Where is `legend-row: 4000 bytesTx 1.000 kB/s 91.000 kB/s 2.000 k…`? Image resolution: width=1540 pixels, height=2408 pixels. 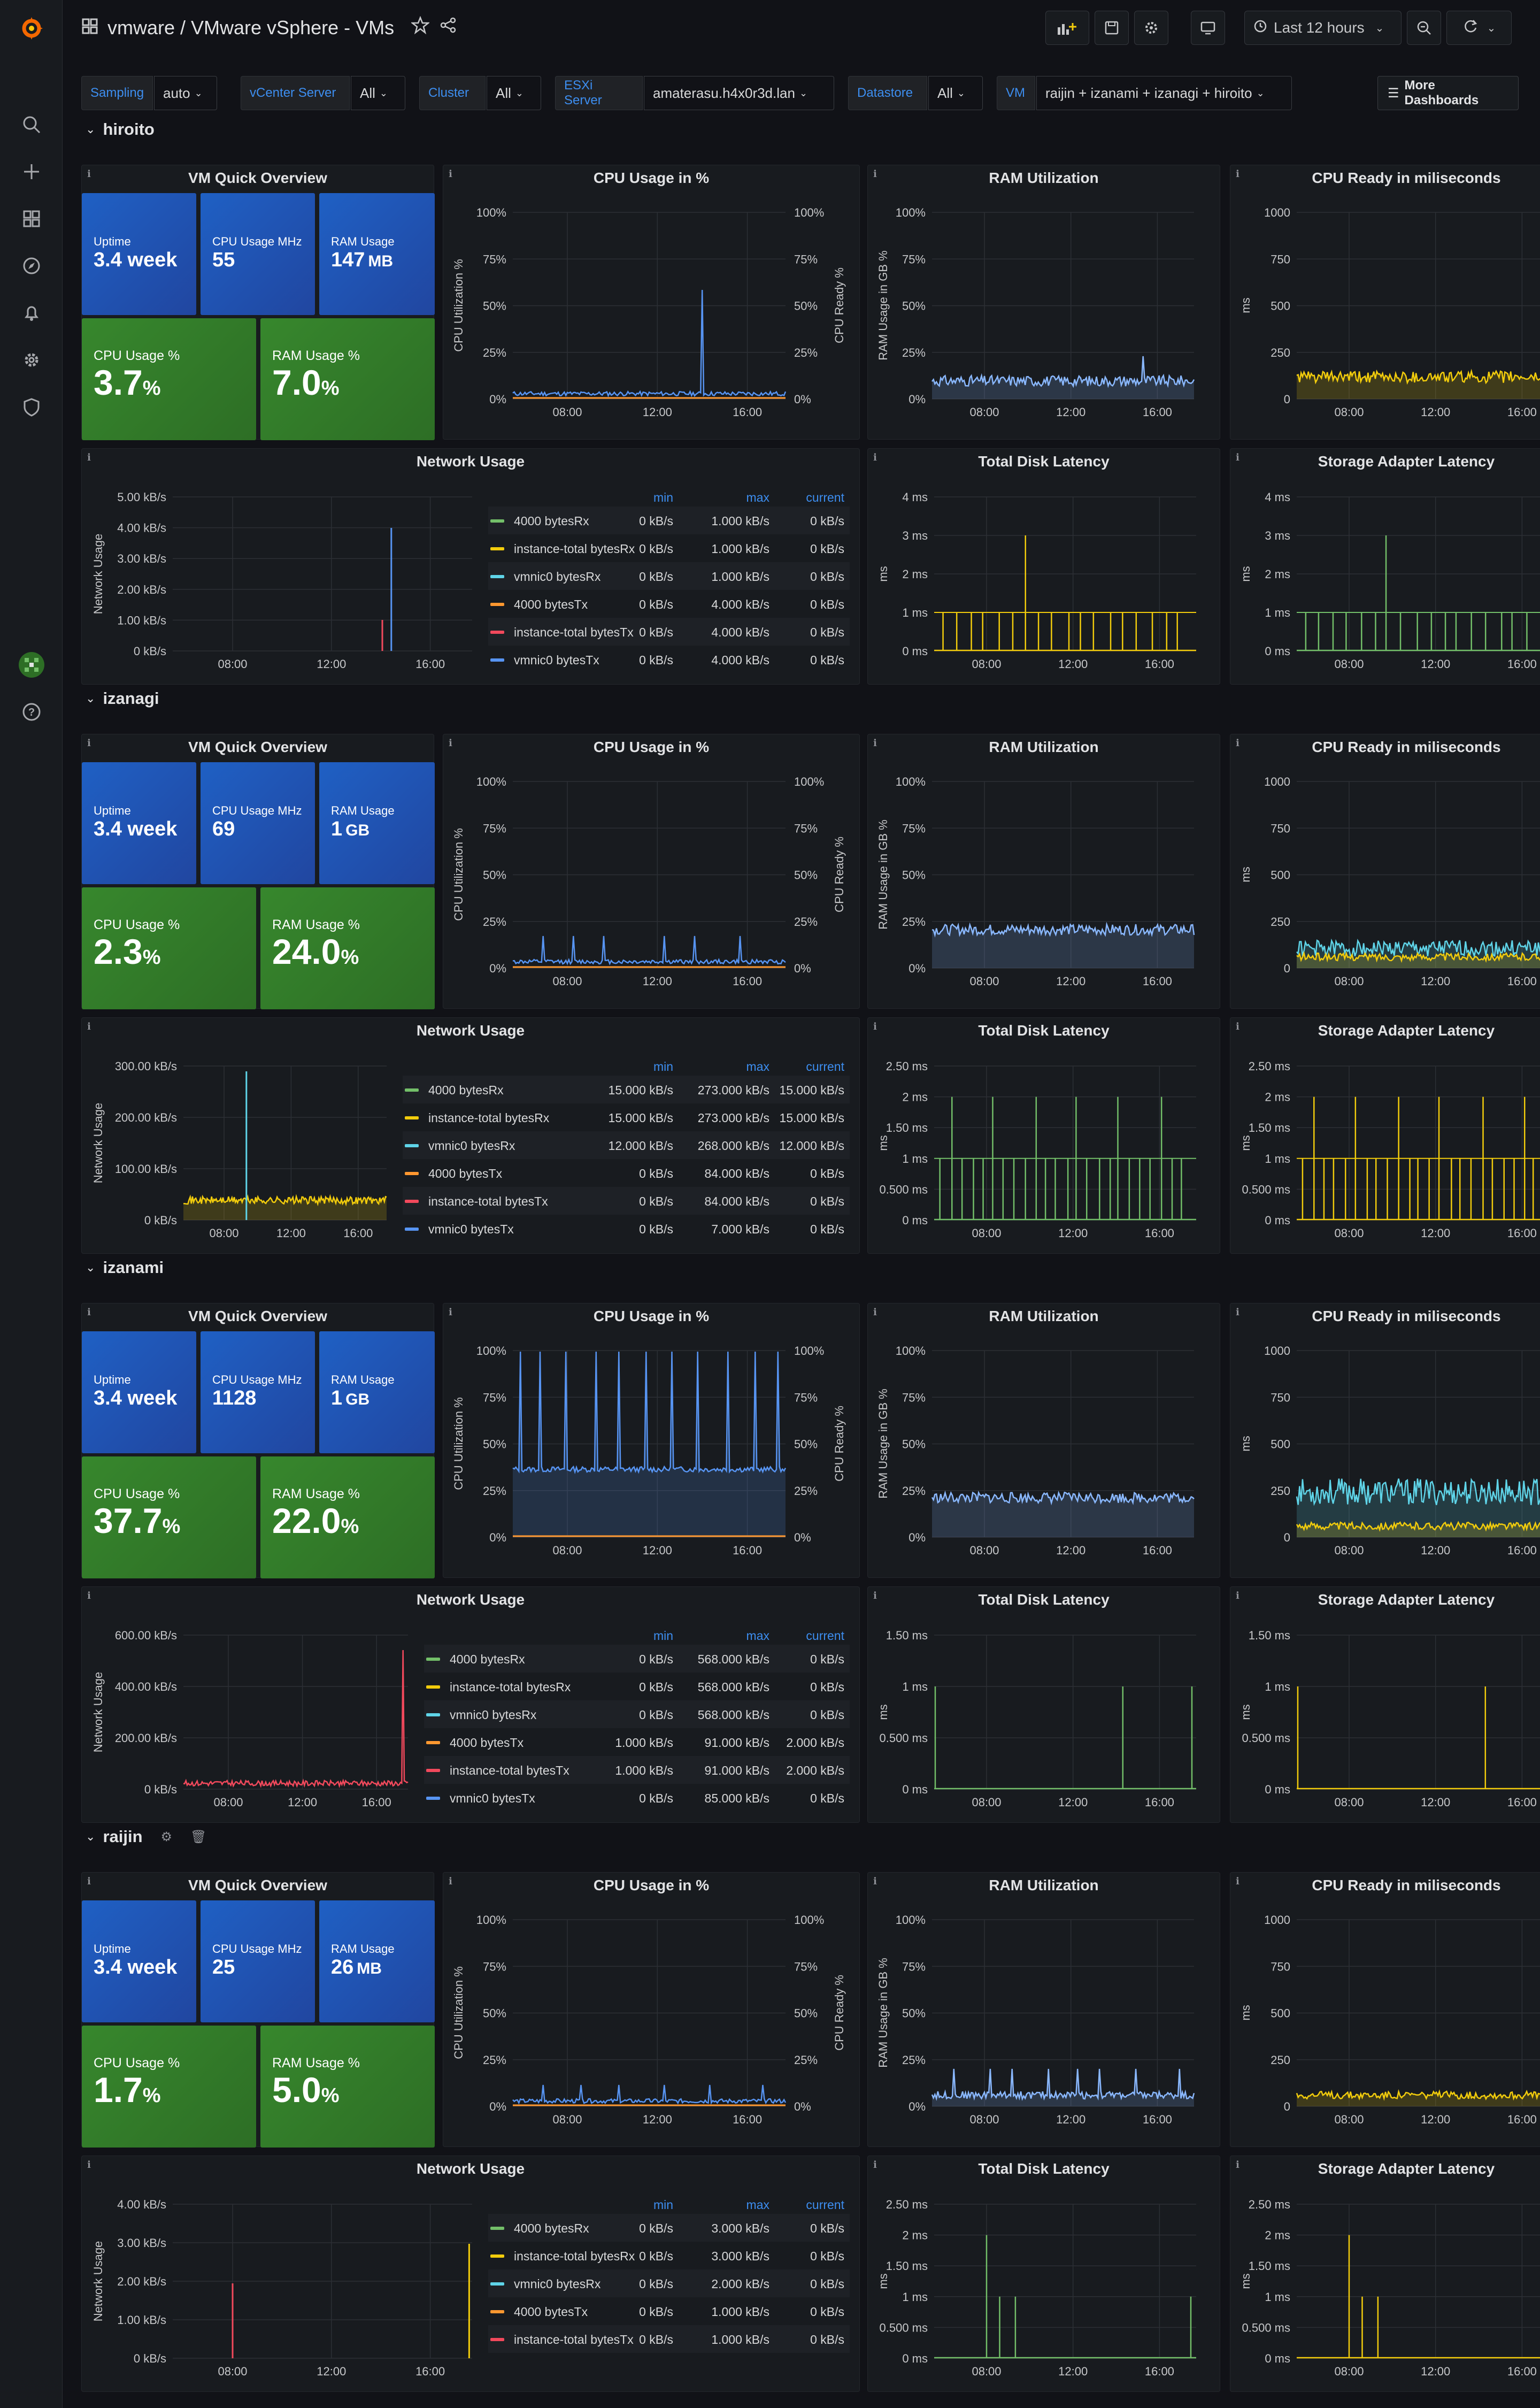 legend-row: 4000 bytesTx 1.000 kB/s 91.000 kB/s 2.000 k… is located at coordinates (637, 1742).